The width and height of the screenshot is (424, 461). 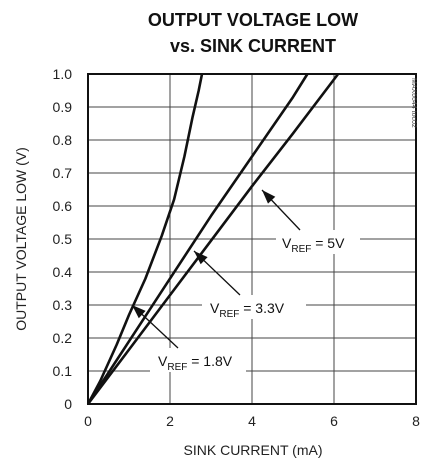 I want to click on y-tick-label-2: 0.2, so click(x=63, y=338).